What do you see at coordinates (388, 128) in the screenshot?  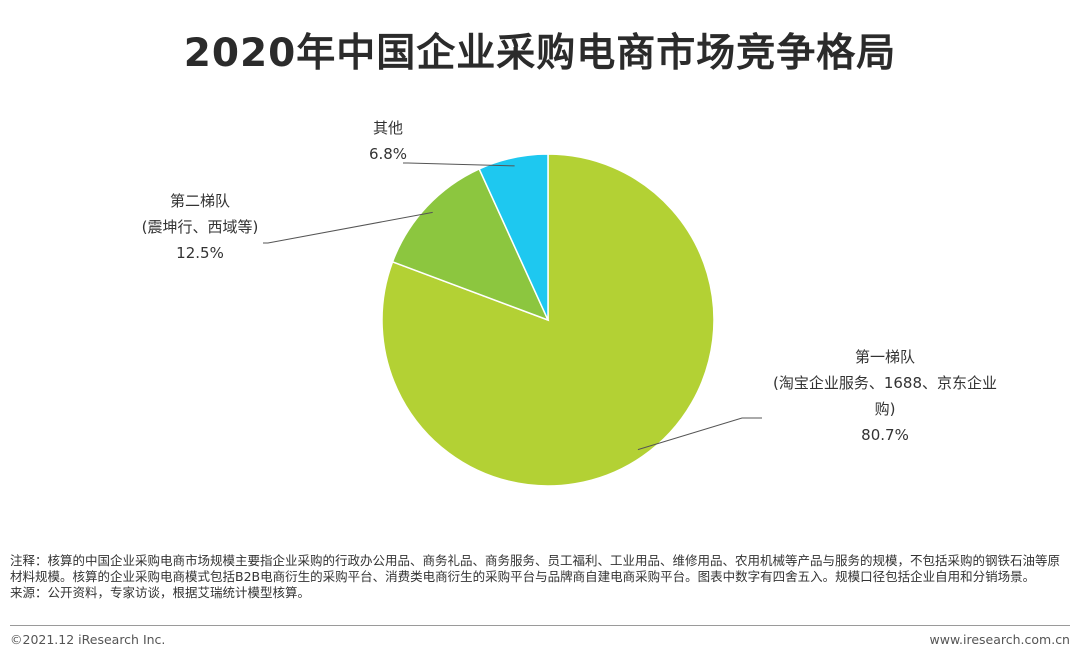 I see `slice-name-label-3: 其他` at bounding box center [388, 128].